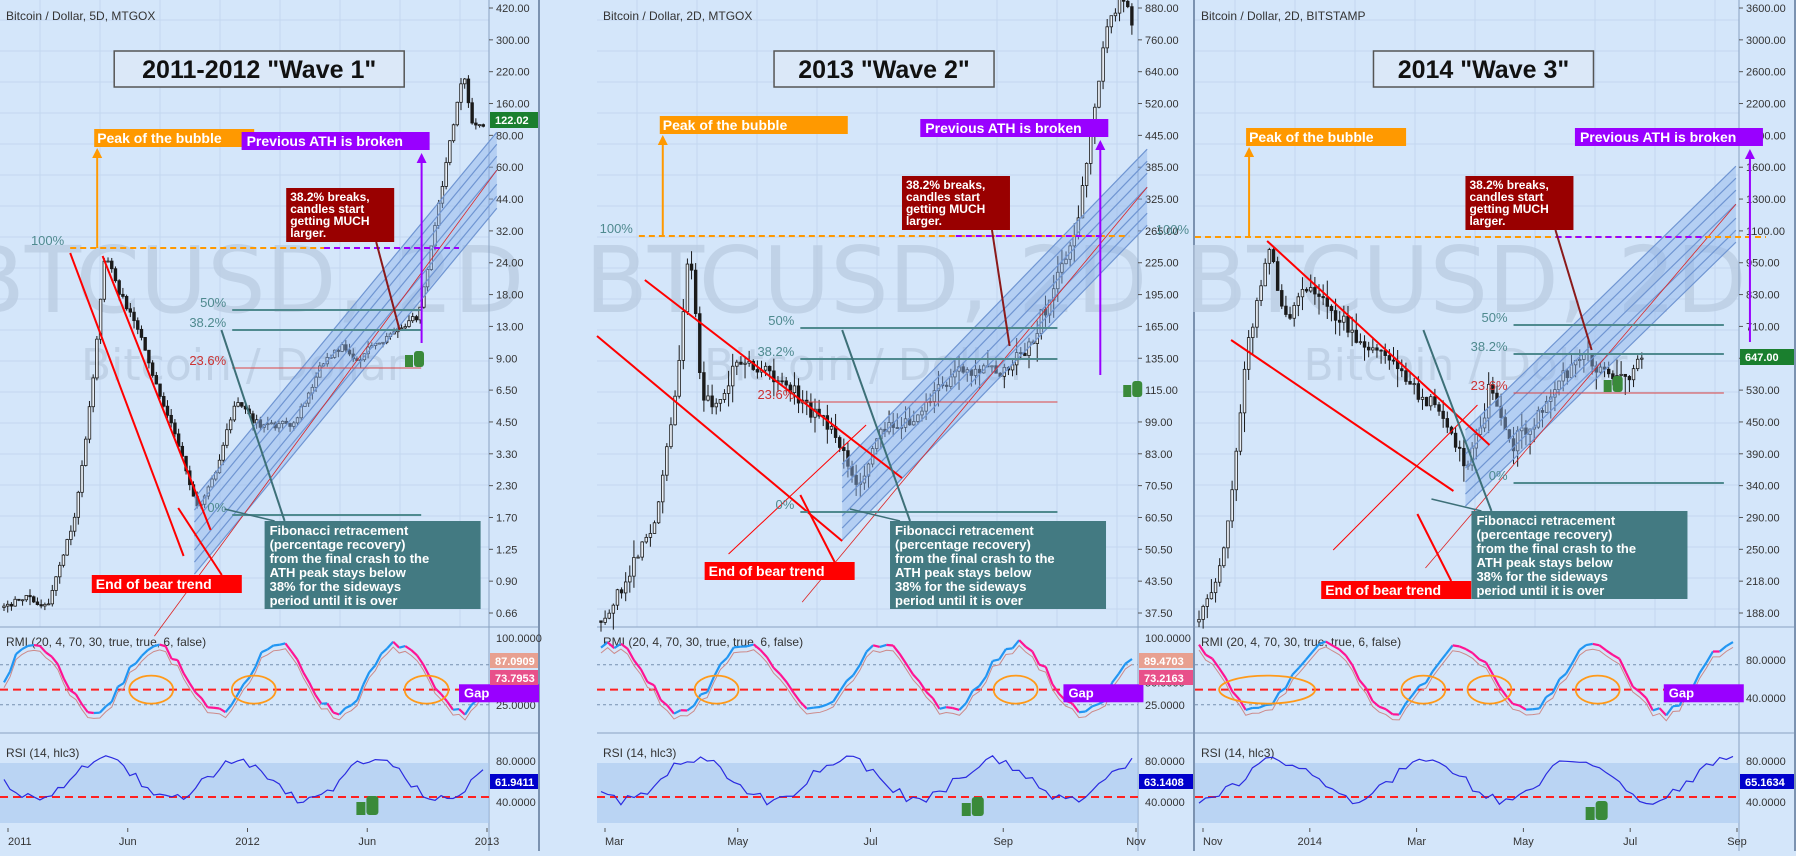  Describe the element at coordinates (1763, 296) in the screenshot. I see `price-tick-label: 830.00` at that location.